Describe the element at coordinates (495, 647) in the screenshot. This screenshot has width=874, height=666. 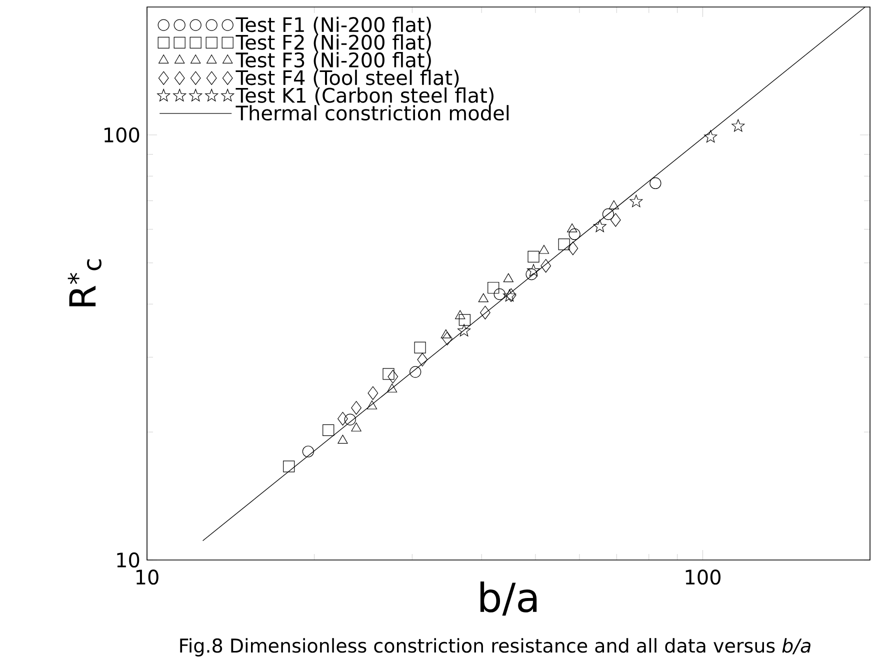
I see `caption: Fig.8 Dimensionless constriction resistance and all data versus b/a` at that location.